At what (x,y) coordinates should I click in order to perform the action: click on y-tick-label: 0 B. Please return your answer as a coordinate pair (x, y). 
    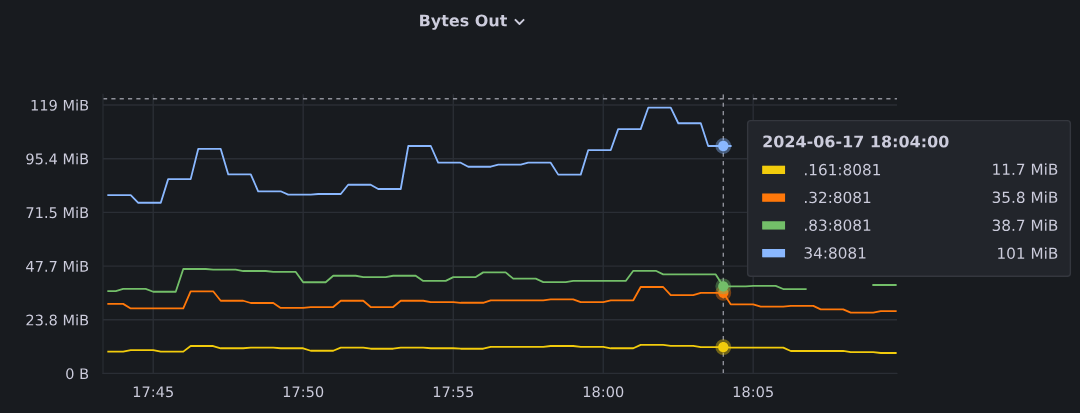
    Looking at the image, I should click on (77, 374).